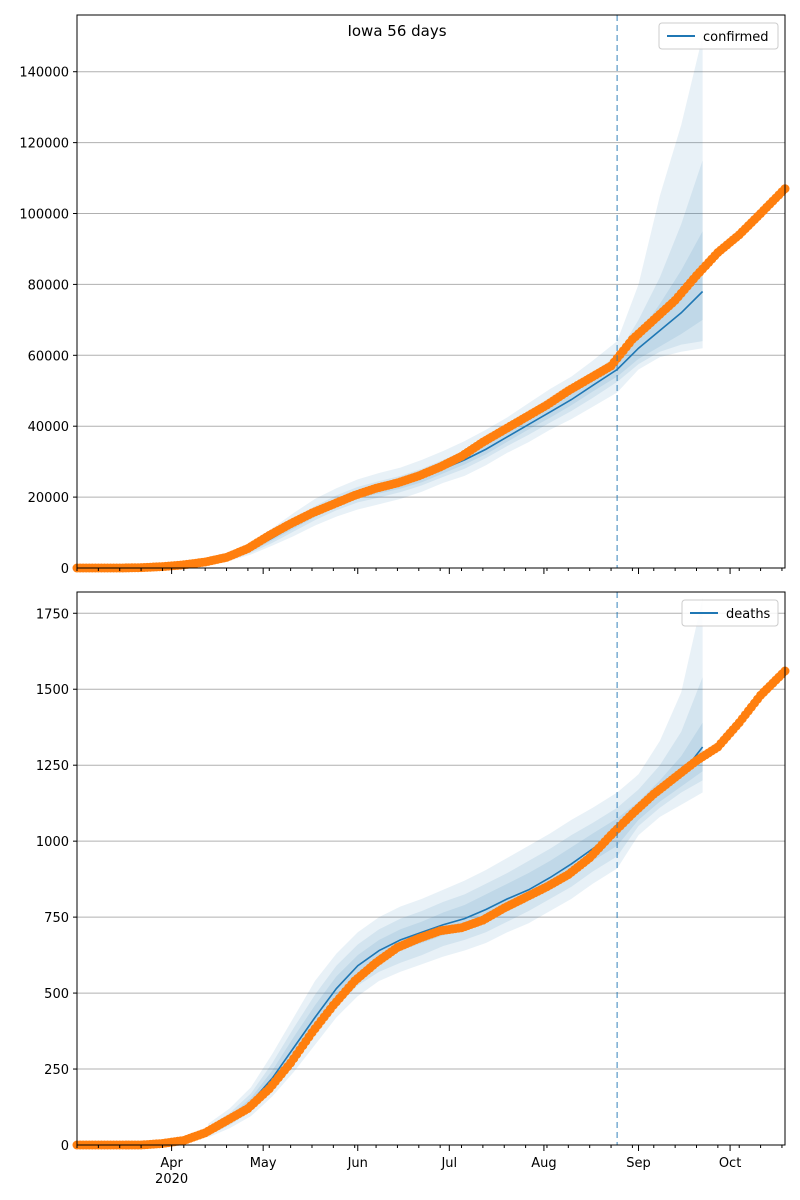 This screenshot has width=800, height=1200. Describe the element at coordinates (171, 1163) in the screenshot. I see `x-tick-label: Apr` at that location.